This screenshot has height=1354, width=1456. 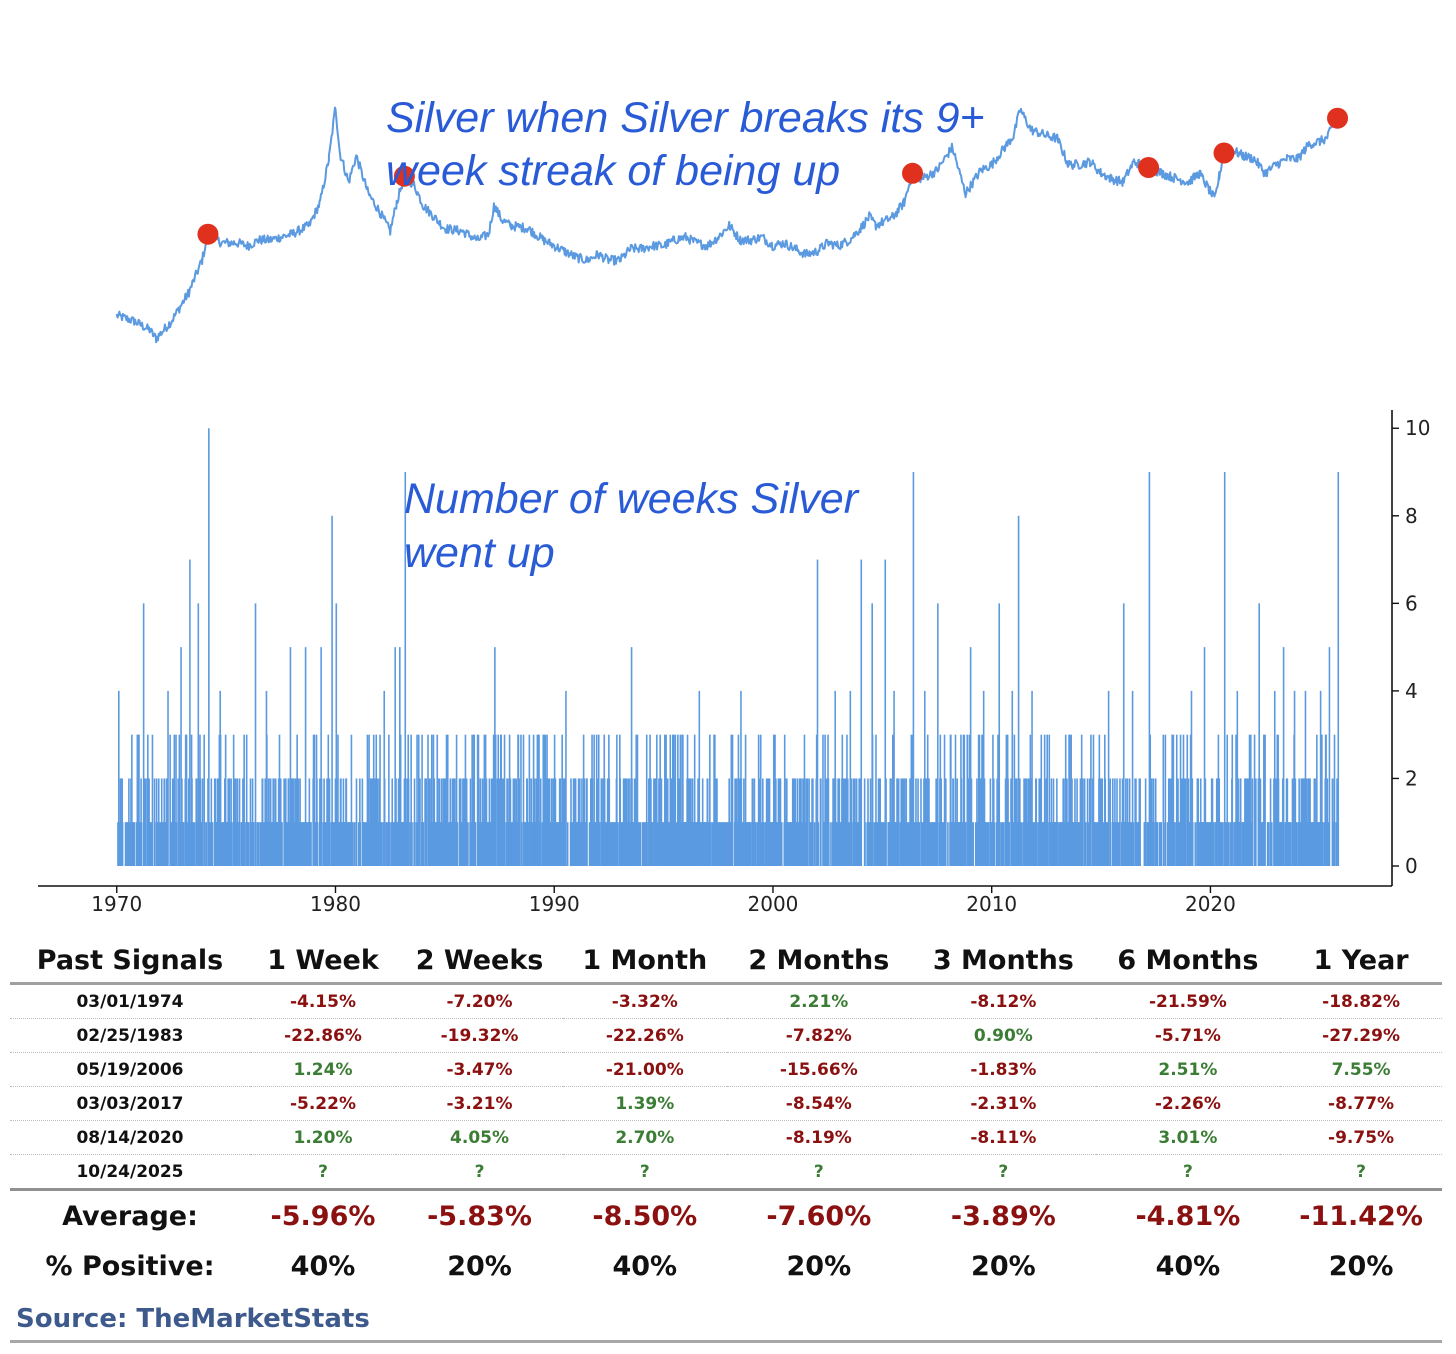 What do you see at coordinates (1417, 428) in the screenshot?
I see `y-tick-label: 10` at bounding box center [1417, 428].